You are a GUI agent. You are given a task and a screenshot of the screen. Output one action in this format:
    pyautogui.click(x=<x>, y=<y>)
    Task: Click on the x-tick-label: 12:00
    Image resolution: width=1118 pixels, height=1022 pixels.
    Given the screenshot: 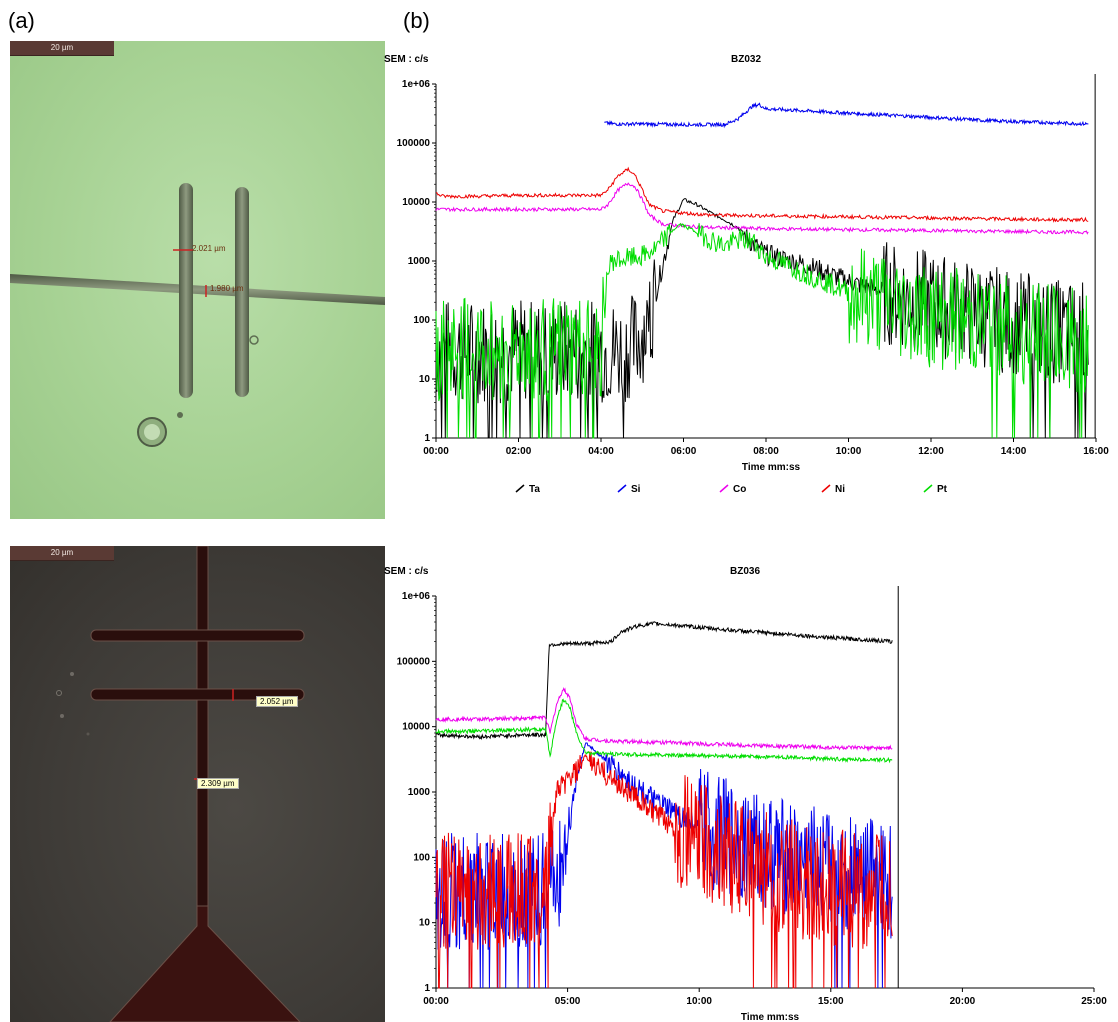 What is the action you would take?
    pyautogui.click(x=931, y=451)
    